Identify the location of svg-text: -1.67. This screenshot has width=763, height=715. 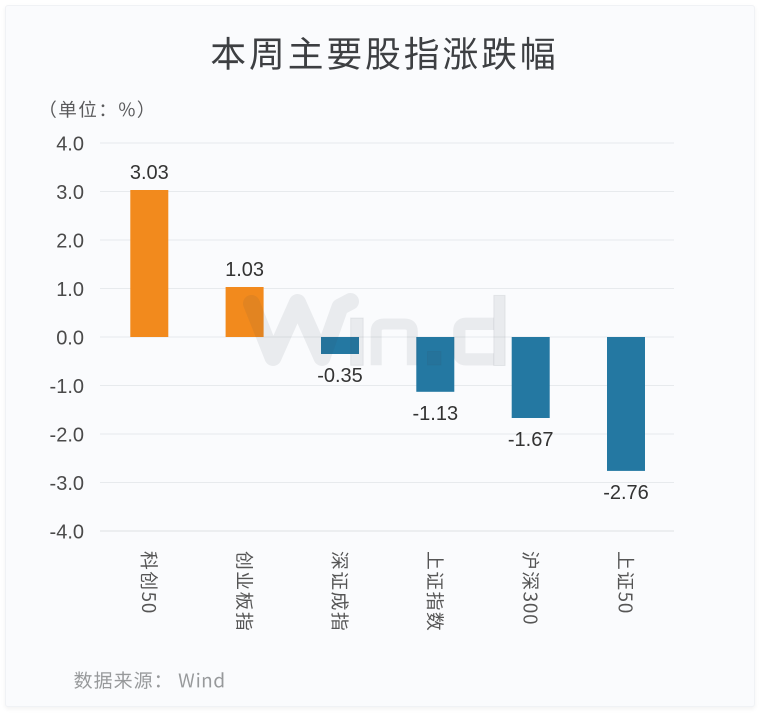
(531, 440).